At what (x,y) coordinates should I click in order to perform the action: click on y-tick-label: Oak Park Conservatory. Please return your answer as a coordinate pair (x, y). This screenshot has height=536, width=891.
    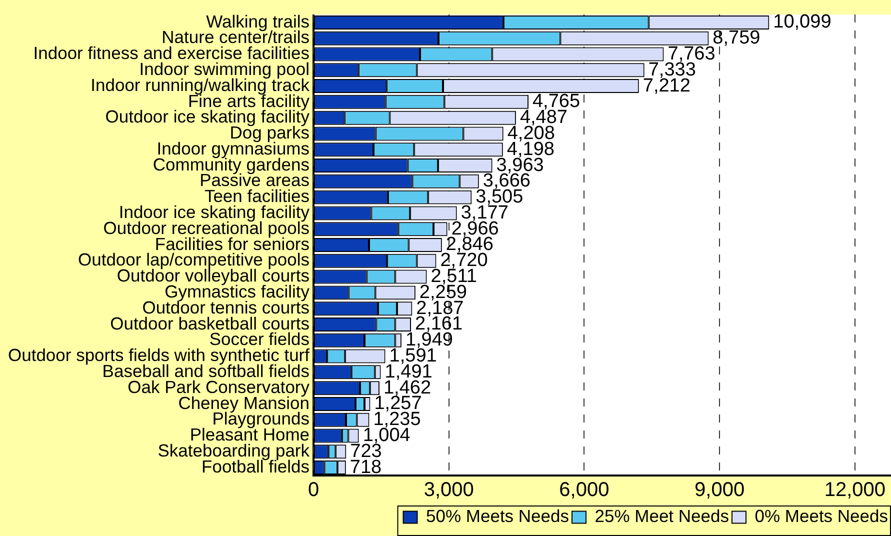
    Looking at the image, I should click on (219, 386).